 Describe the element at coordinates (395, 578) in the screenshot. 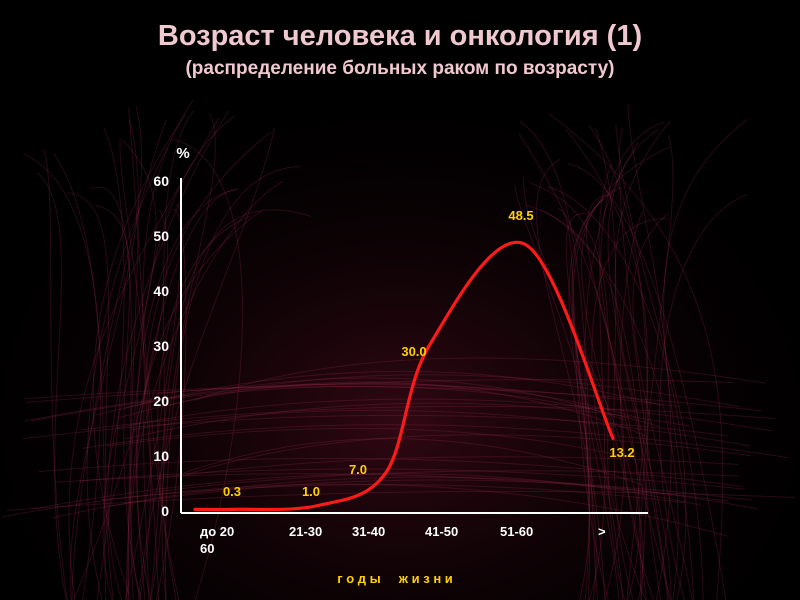

I see `x-axis-label: г о д ы ж и з н и` at that location.